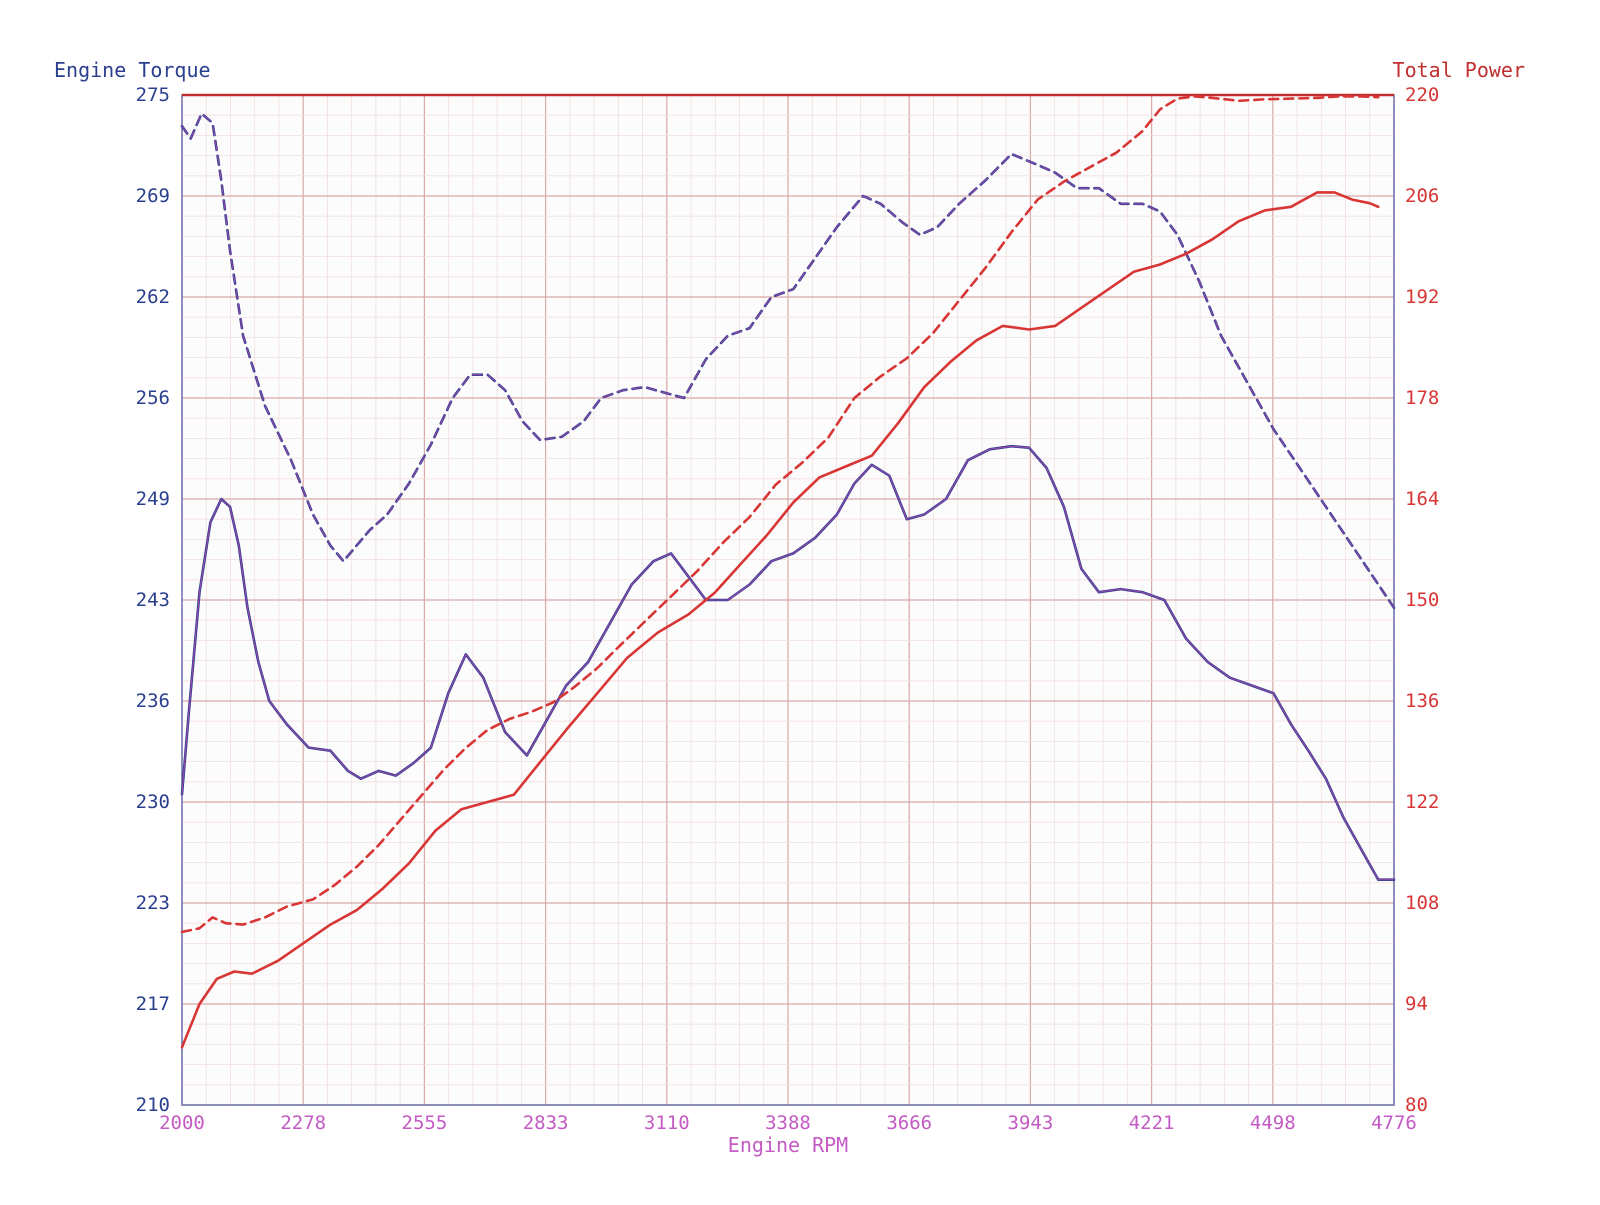 This screenshot has width=1600, height=1205. Describe the element at coordinates (1422, 196) in the screenshot. I see `y-right-tick-label: 206` at that location.